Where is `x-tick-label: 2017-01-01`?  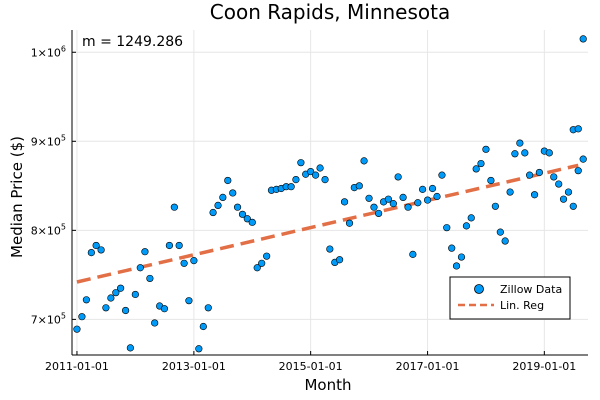
x-tick-label: 2017-01-01 is located at coordinates (428, 366).